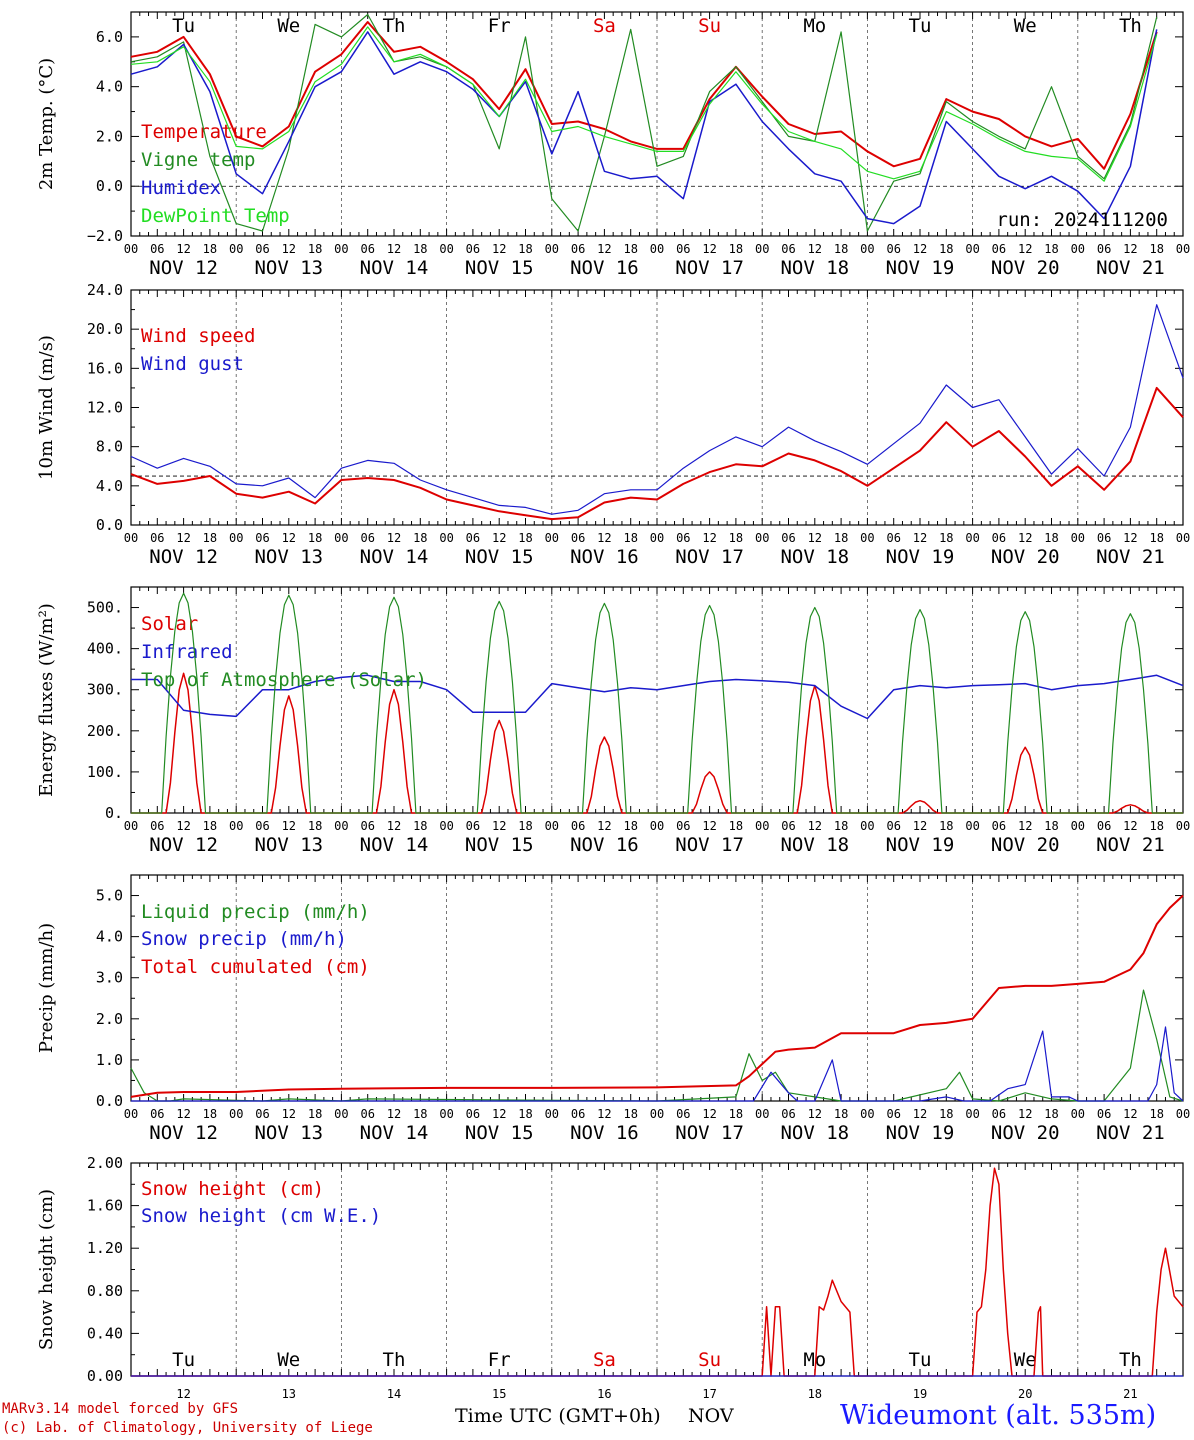  What do you see at coordinates (183, 26) in the screenshot?
I see `day-name-label: Tu` at bounding box center [183, 26].